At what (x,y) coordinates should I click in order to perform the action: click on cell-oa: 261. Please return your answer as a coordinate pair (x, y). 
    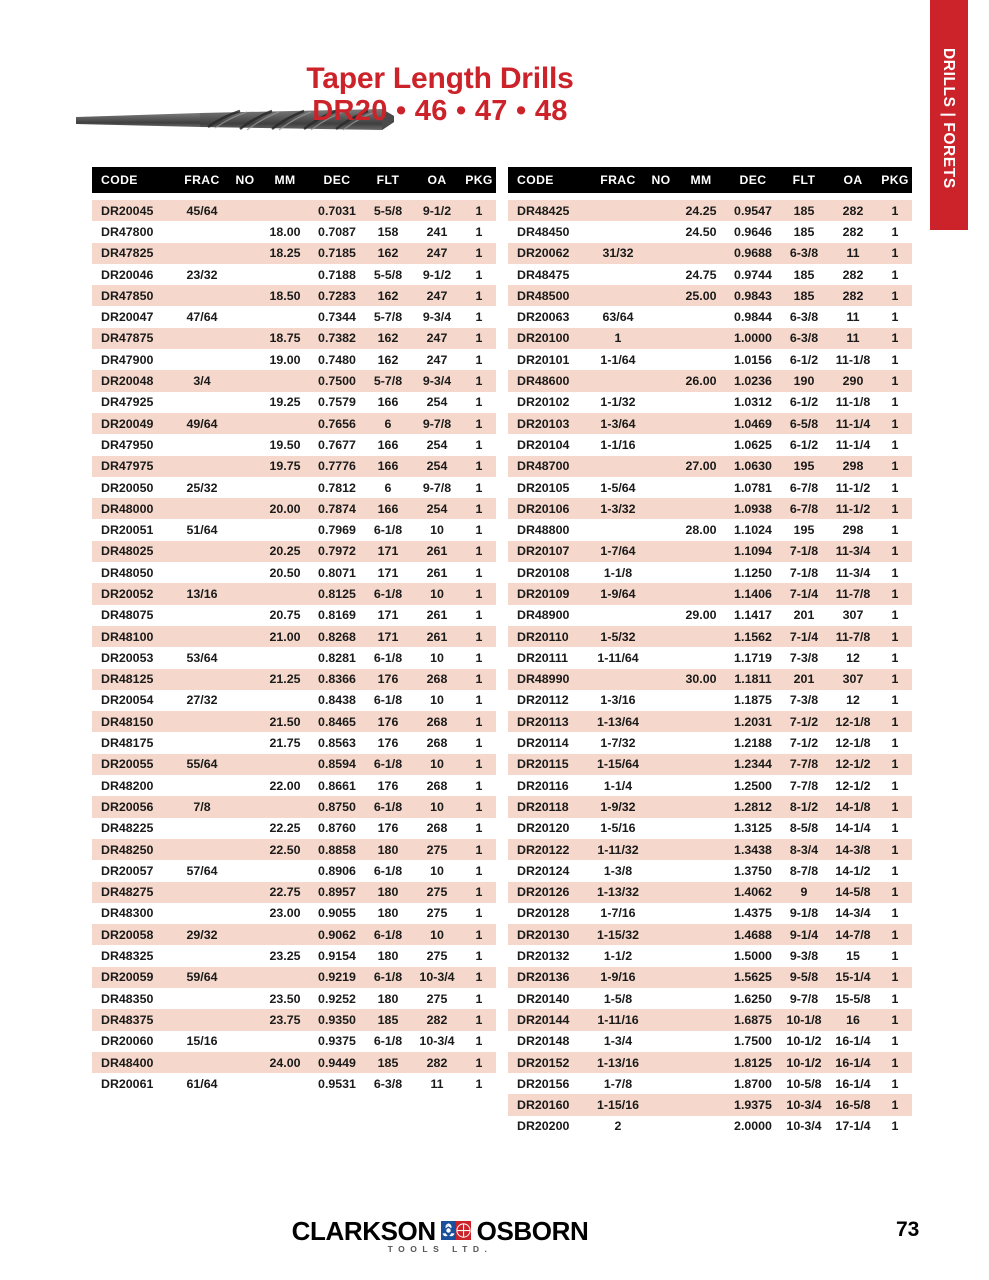
    Looking at the image, I should click on (437, 551).